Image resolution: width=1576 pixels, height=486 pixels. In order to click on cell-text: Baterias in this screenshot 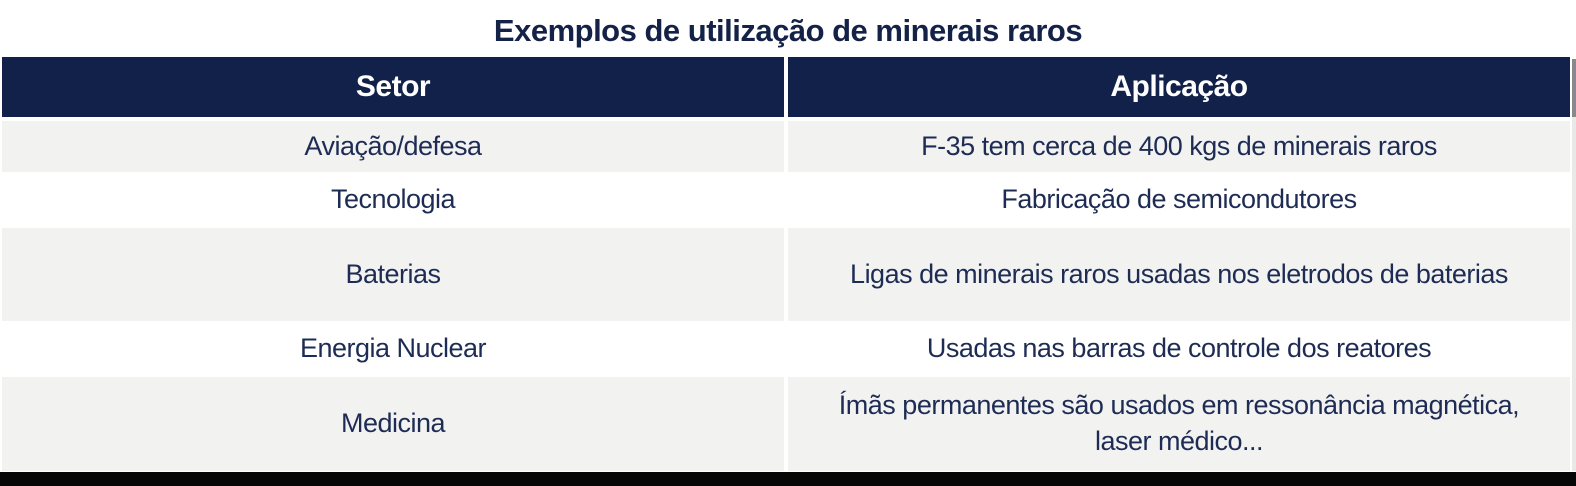, I will do `click(393, 273)`.